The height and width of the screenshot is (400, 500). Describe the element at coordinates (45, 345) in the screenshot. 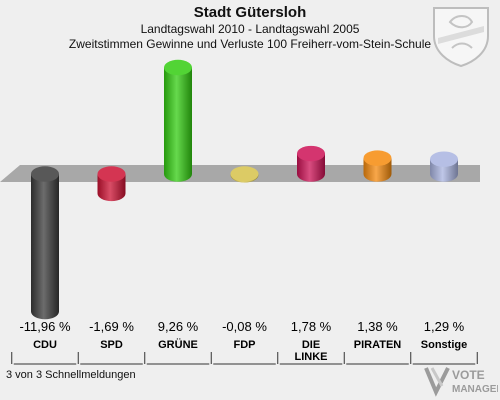

I see `category-label: CDU` at that location.